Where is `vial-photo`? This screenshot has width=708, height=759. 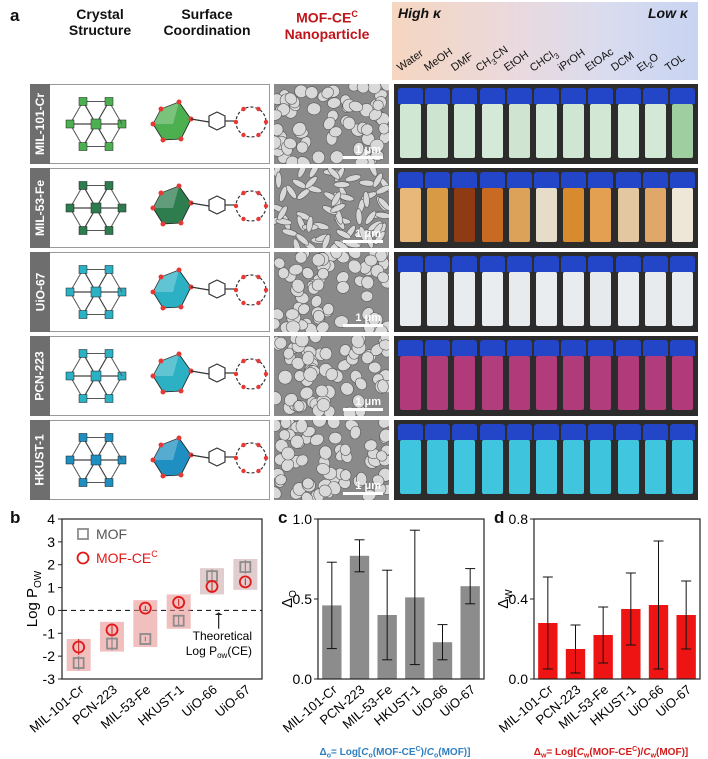
vial-photo is located at coordinates (546, 292).